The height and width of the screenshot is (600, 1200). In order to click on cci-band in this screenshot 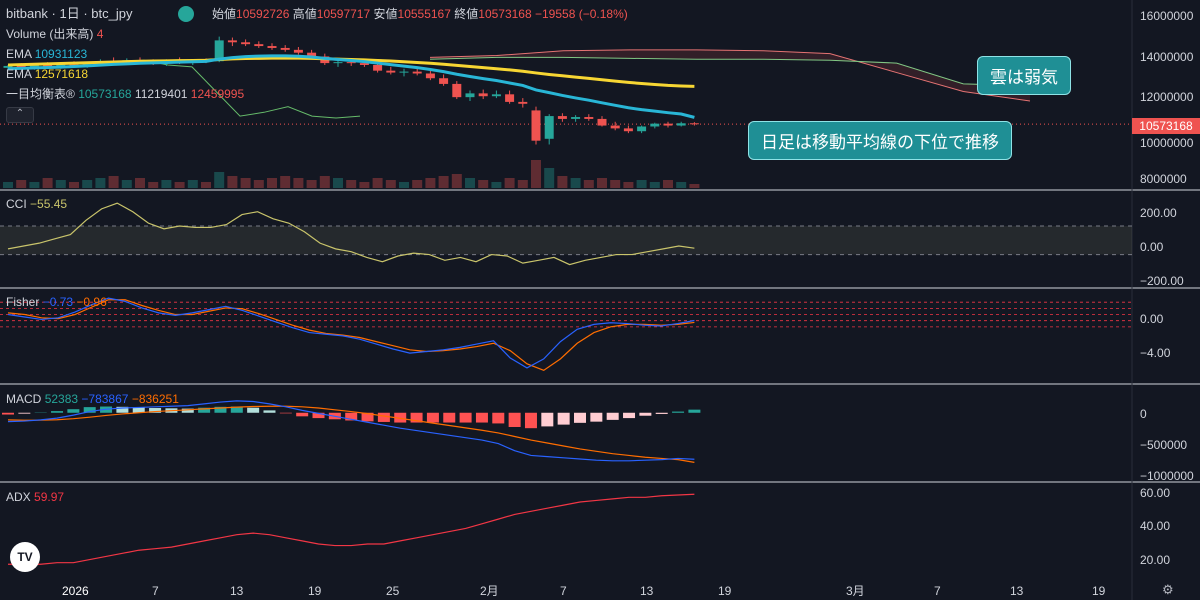, I will do `click(566, 240)`.